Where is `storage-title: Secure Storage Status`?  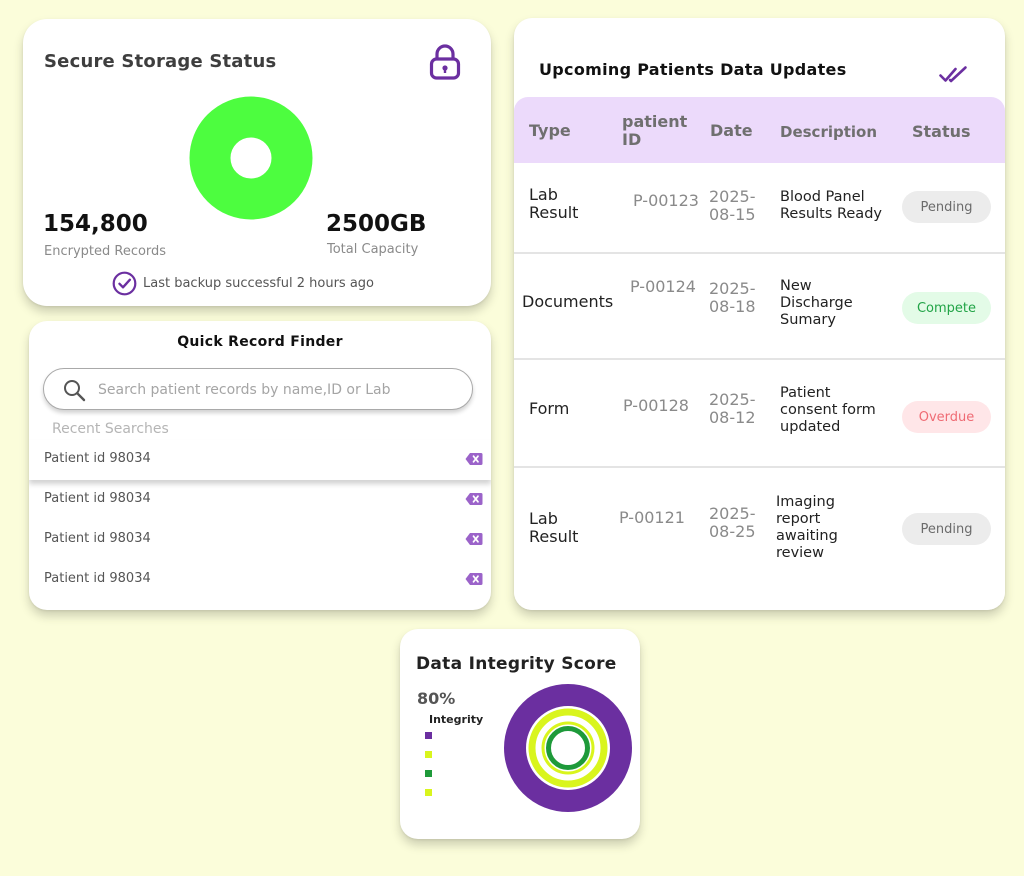 storage-title: Secure Storage Status is located at coordinates (160, 61).